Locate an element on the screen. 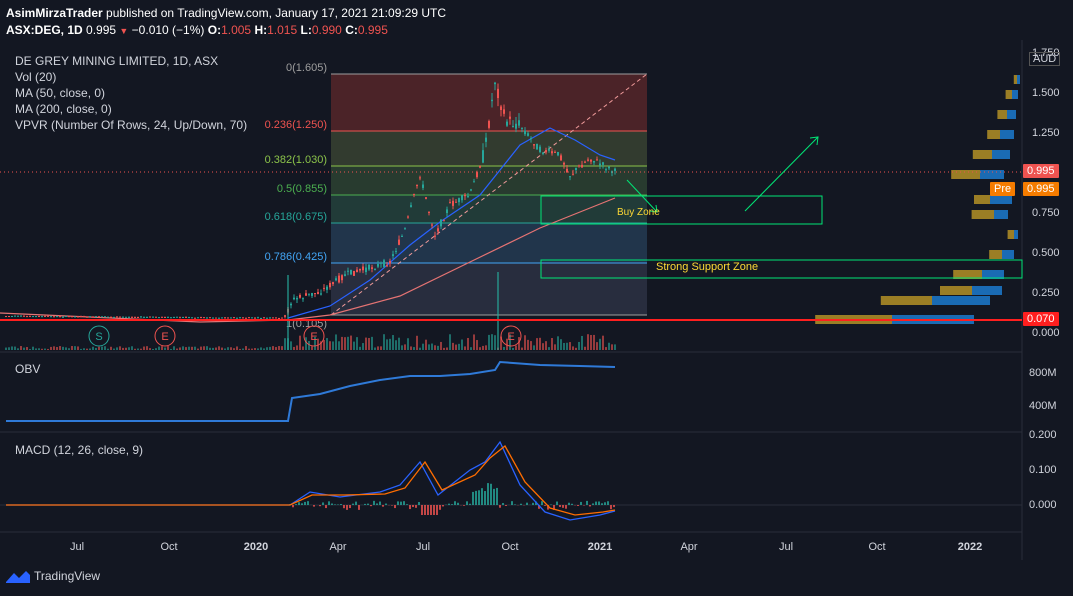 This screenshot has width=1073, height=596. time-tick-label: 2021 is located at coordinates (600, 547).